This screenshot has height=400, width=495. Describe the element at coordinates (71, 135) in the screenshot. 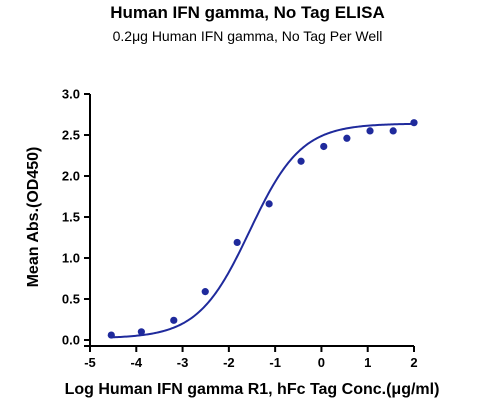

I see `y-tick-label: 2.5` at that location.